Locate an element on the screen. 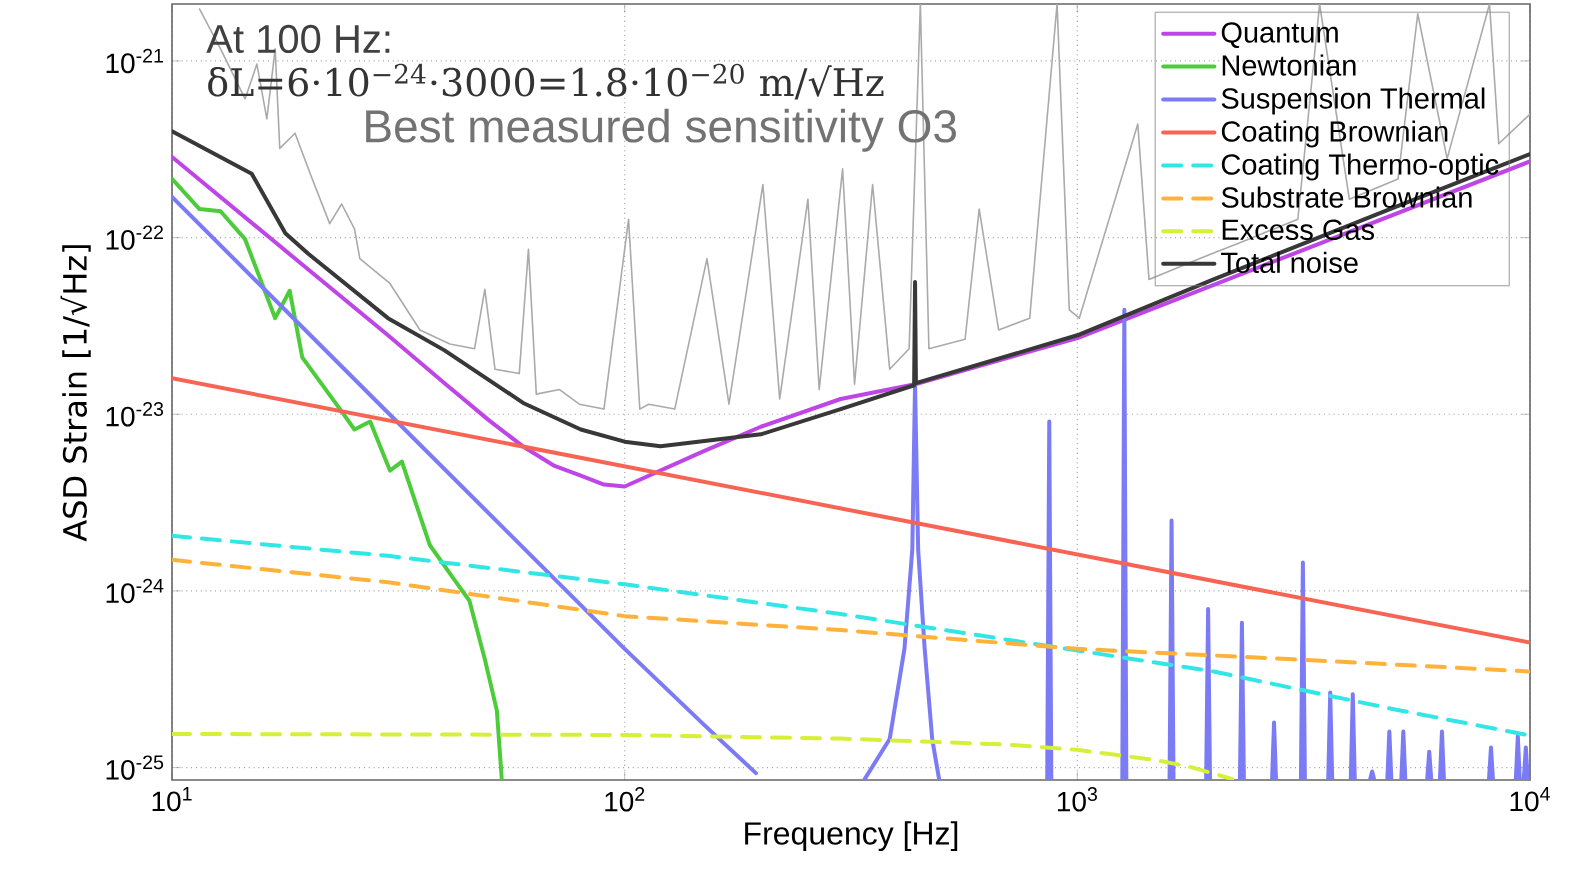 The height and width of the screenshot is (884, 1576). x-tick-label: 10$^{3}$ is located at coordinates (1077, 799).